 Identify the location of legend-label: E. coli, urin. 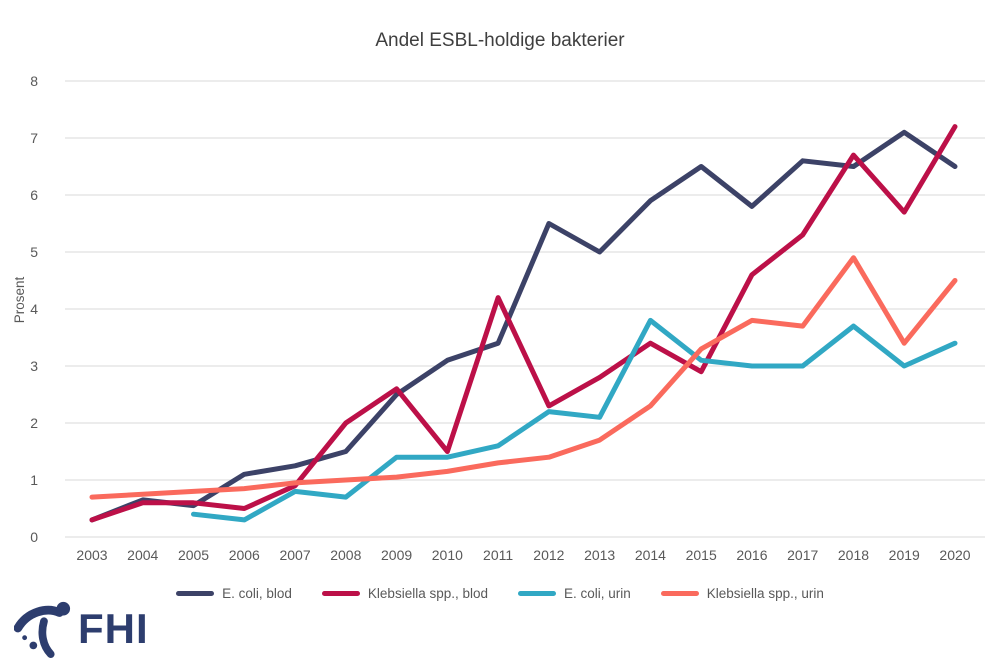
(597, 593).